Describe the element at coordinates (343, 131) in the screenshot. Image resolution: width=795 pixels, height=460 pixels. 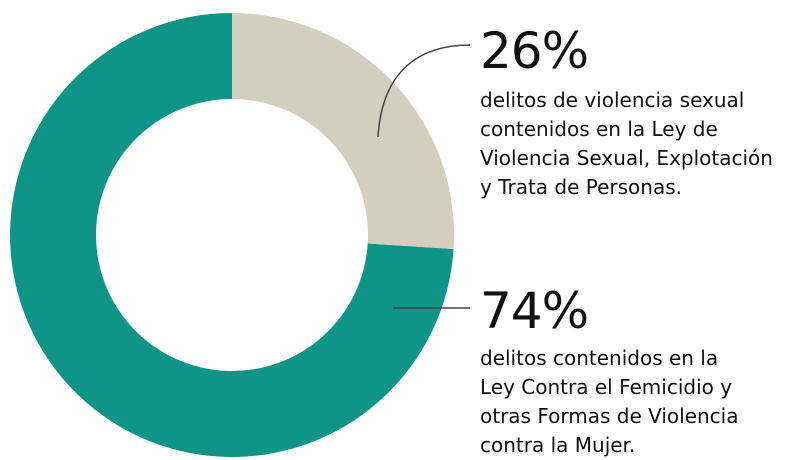
I see `donut-segment` at that location.